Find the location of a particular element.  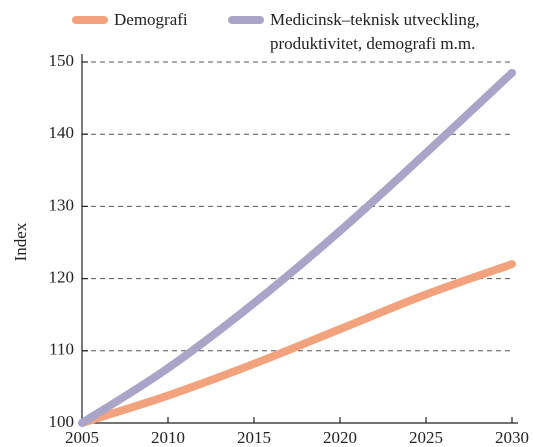

x-tick-label: 2025 is located at coordinates (426, 437).